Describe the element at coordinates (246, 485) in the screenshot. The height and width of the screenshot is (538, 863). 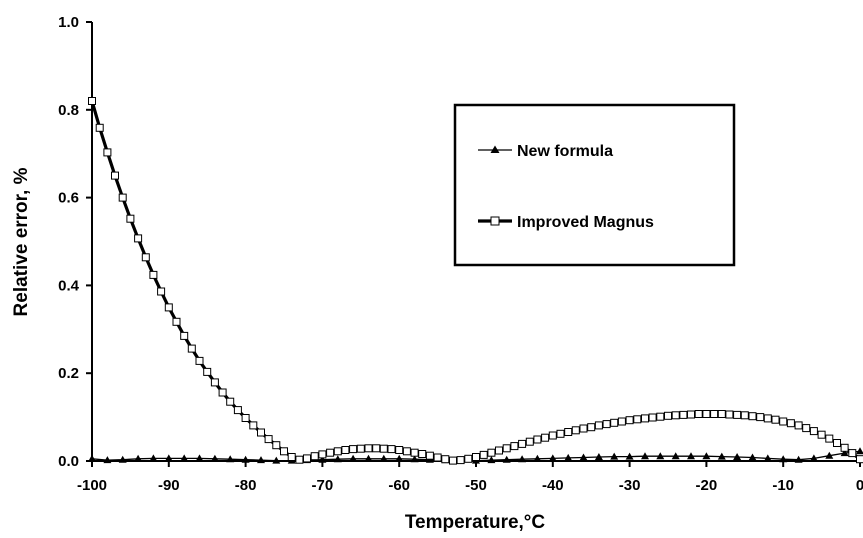
I see `x-tick-label: -80` at that location.